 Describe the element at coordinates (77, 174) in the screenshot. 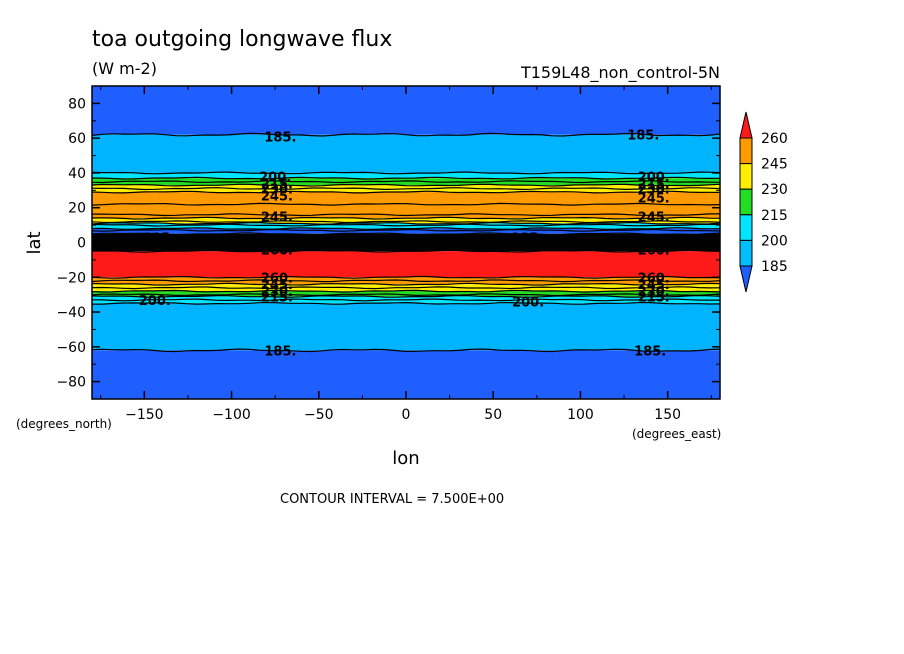

I see `y-tick-label: 40` at that location.